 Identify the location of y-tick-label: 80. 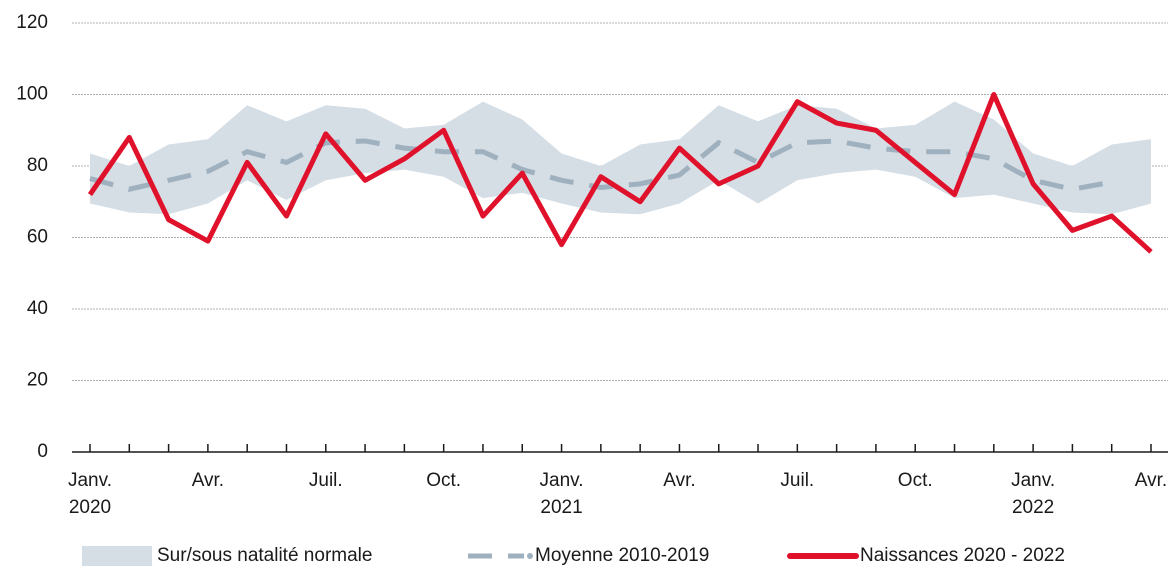
(37, 165).